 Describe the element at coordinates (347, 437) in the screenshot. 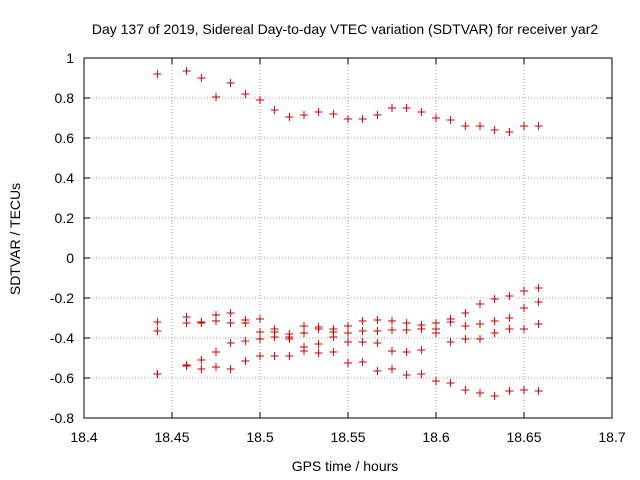

I see `x-tick-label: 18.55` at that location.